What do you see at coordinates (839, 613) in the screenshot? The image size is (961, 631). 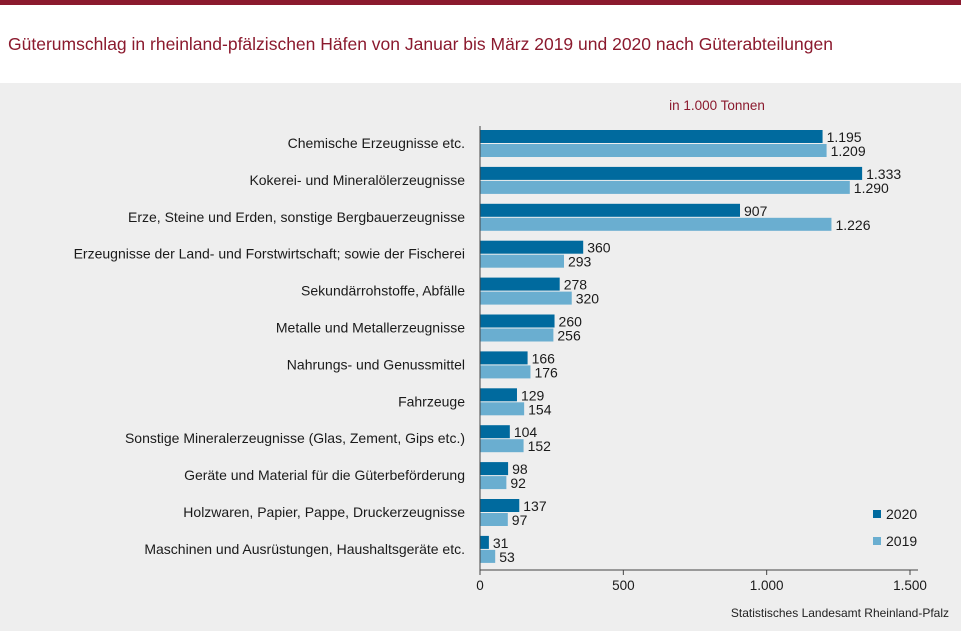 I see `source-note: Statistisches Landesamt Rheinland-Pfalz` at bounding box center [839, 613].